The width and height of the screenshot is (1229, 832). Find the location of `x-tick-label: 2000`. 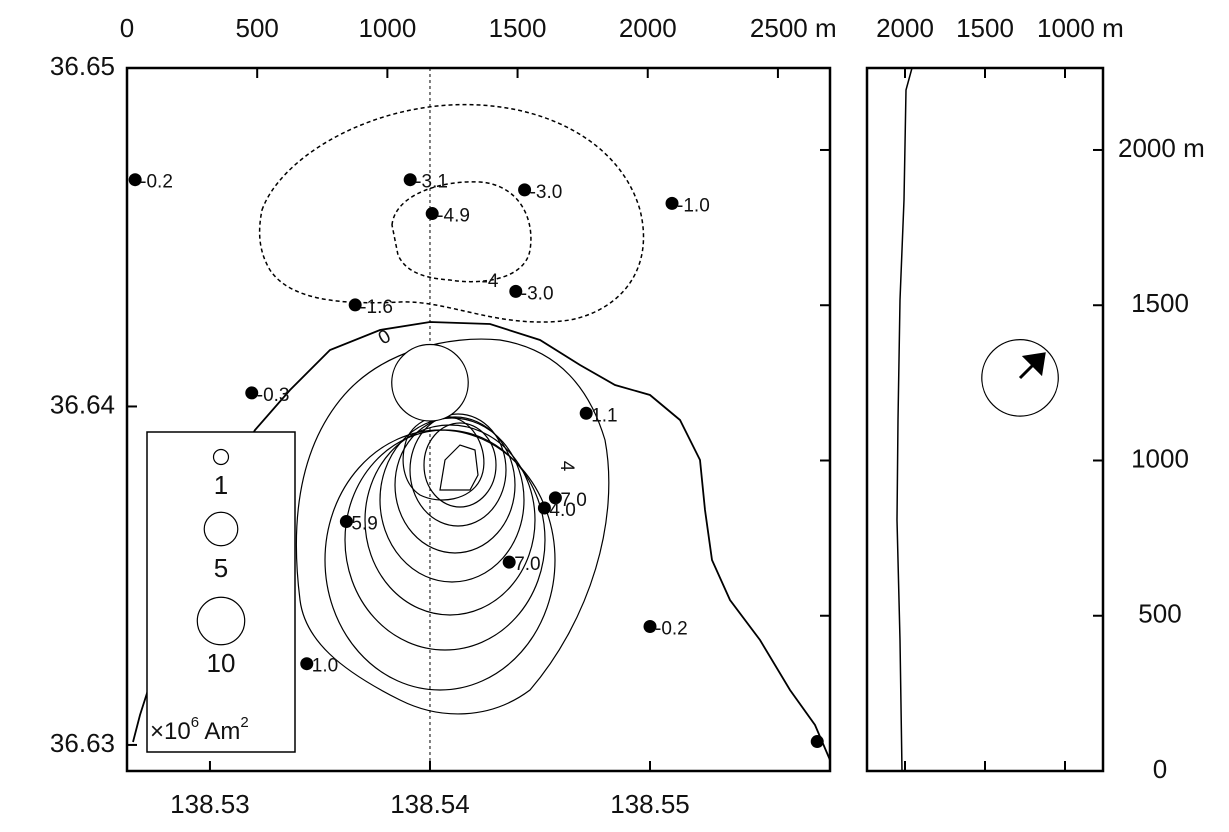

x-tick-label: 2000 is located at coordinates (905, 28).